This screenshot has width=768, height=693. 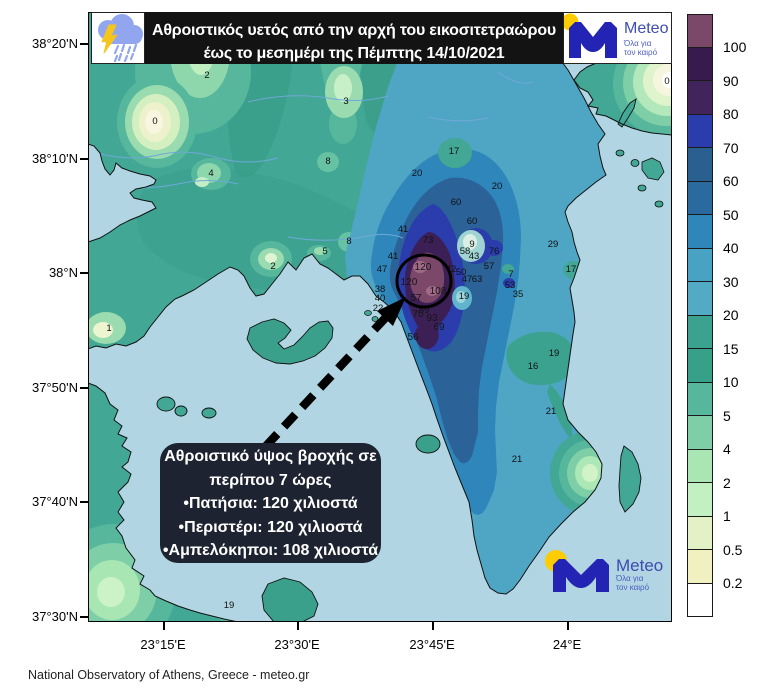 I want to click on svg-text: 16, so click(x=533, y=366).